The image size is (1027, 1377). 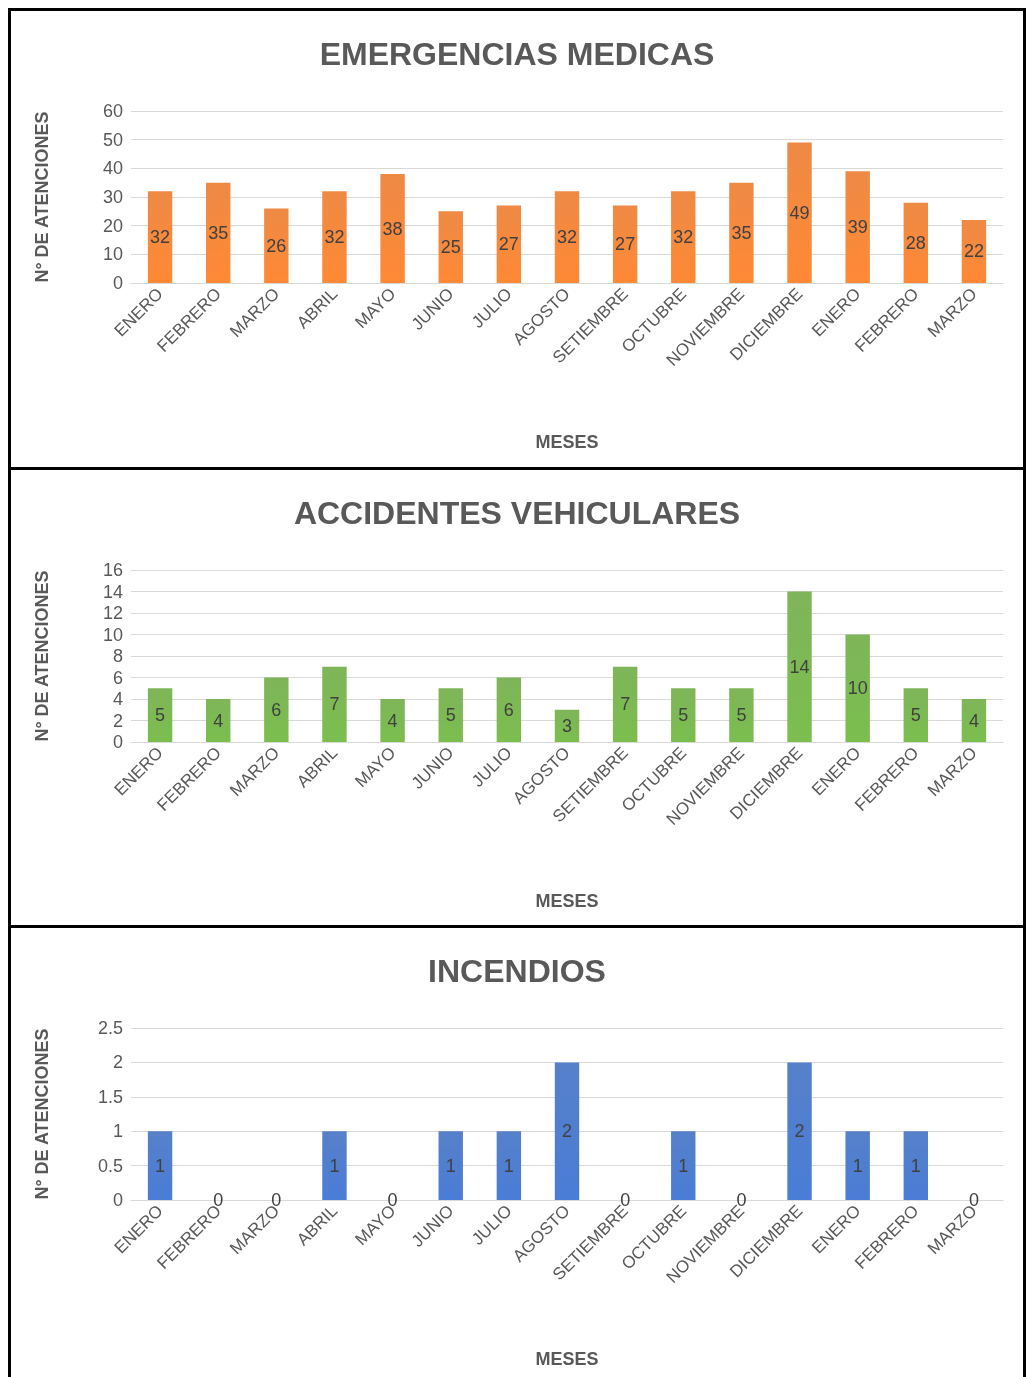 What do you see at coordinates (276, 245) in the screenshot?
I see `data-label: 26` at bounding box center [276, 245].